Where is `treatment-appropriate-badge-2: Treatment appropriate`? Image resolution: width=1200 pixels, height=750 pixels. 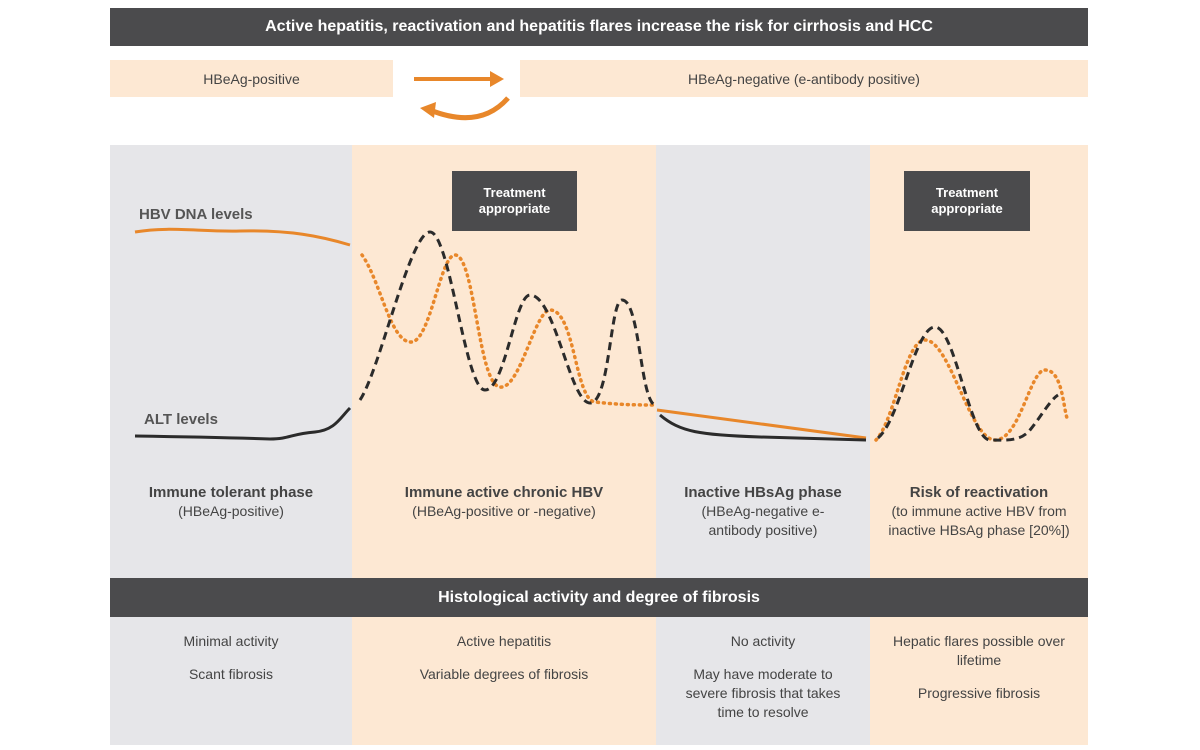
treatment-appropriate-badge-2: Treatment appropriate is located at coordinates (967, 201).